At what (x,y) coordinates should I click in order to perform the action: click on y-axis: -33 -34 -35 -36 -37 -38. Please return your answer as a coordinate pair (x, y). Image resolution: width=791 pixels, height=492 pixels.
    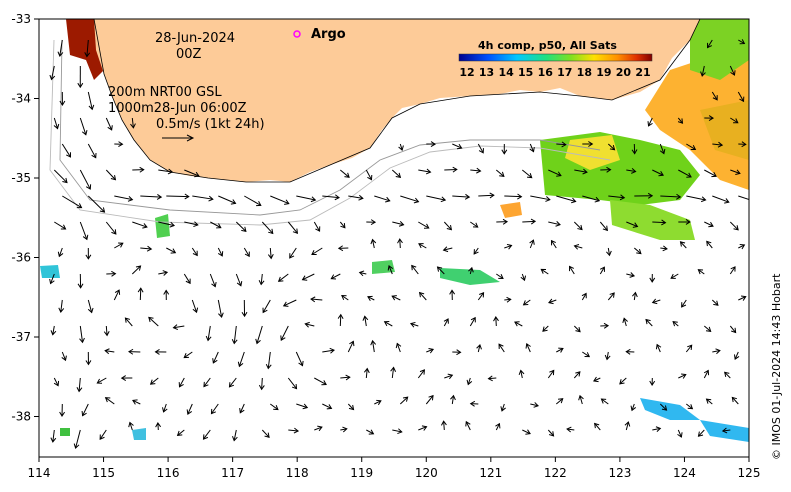
    Looking at the image, I should click on (25, 218).